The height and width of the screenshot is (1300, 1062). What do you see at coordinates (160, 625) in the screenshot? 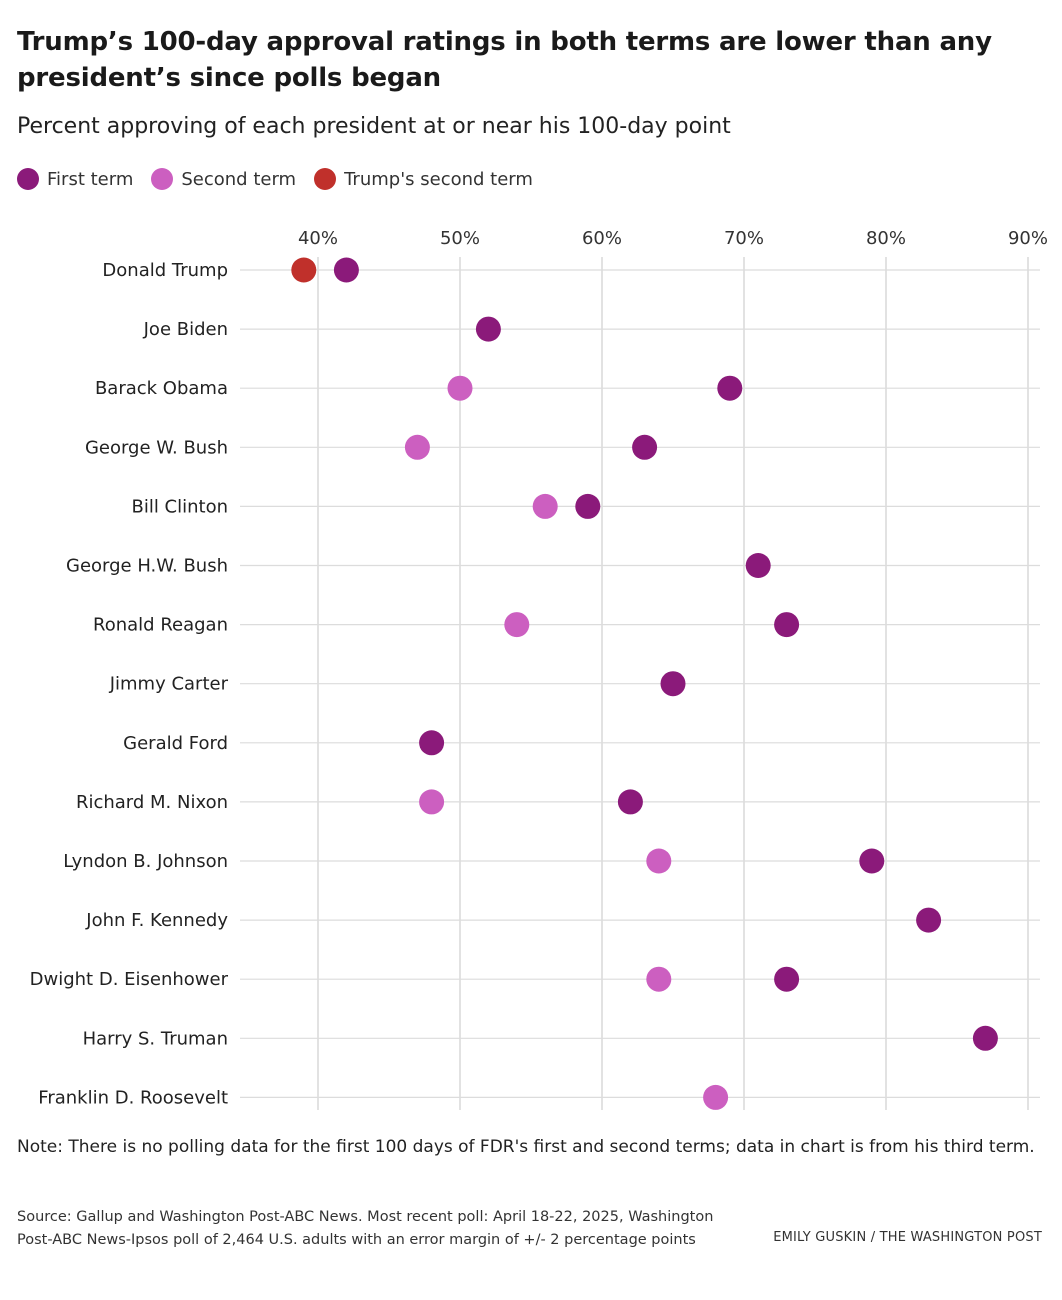
I see `row-label: Ronald Reagan` at bounding box center [160, 625].